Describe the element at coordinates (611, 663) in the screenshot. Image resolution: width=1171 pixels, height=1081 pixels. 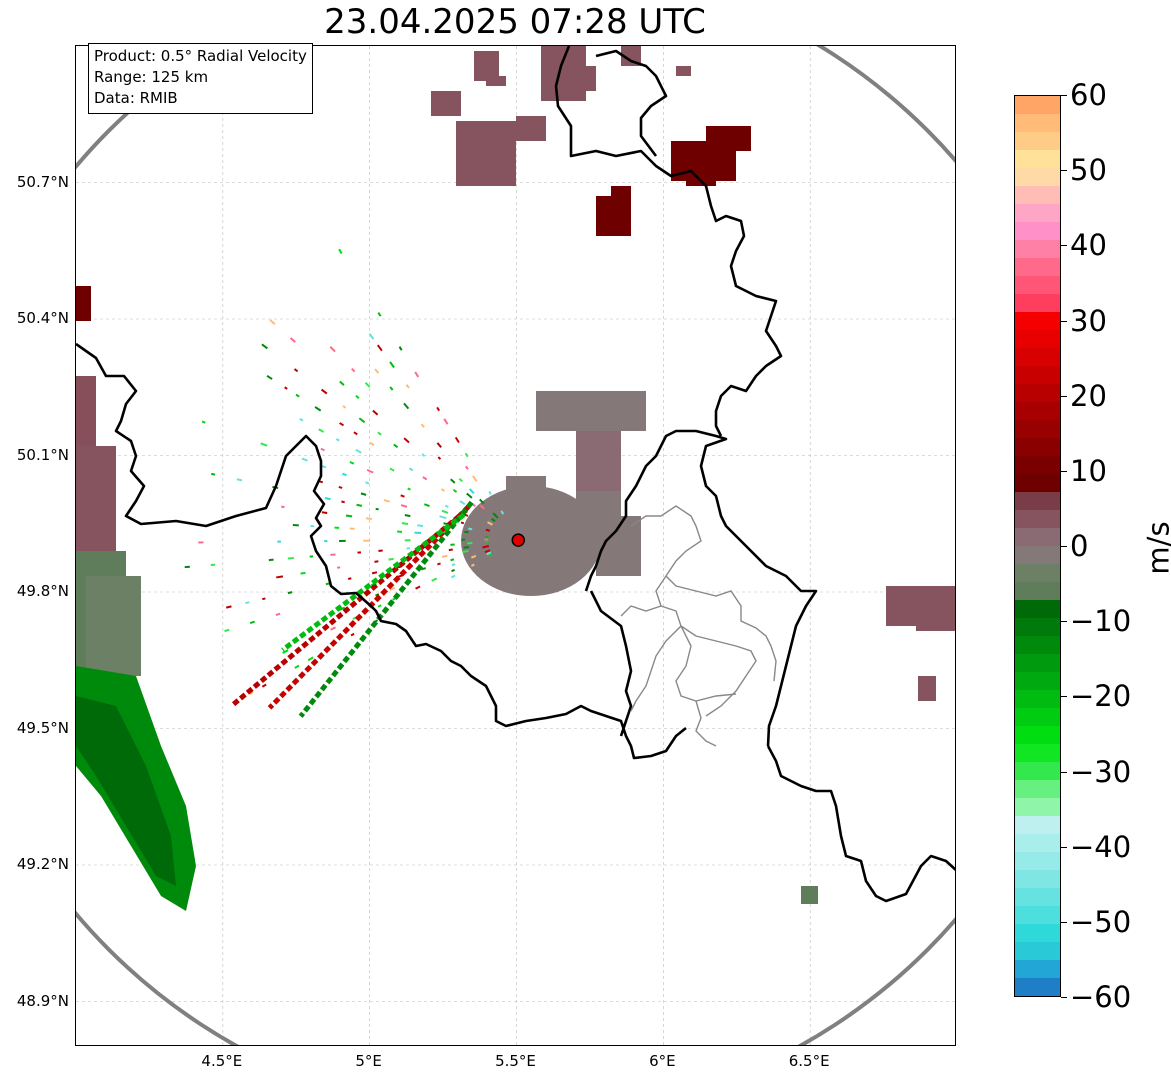
I see `border-lux-west` at that location.